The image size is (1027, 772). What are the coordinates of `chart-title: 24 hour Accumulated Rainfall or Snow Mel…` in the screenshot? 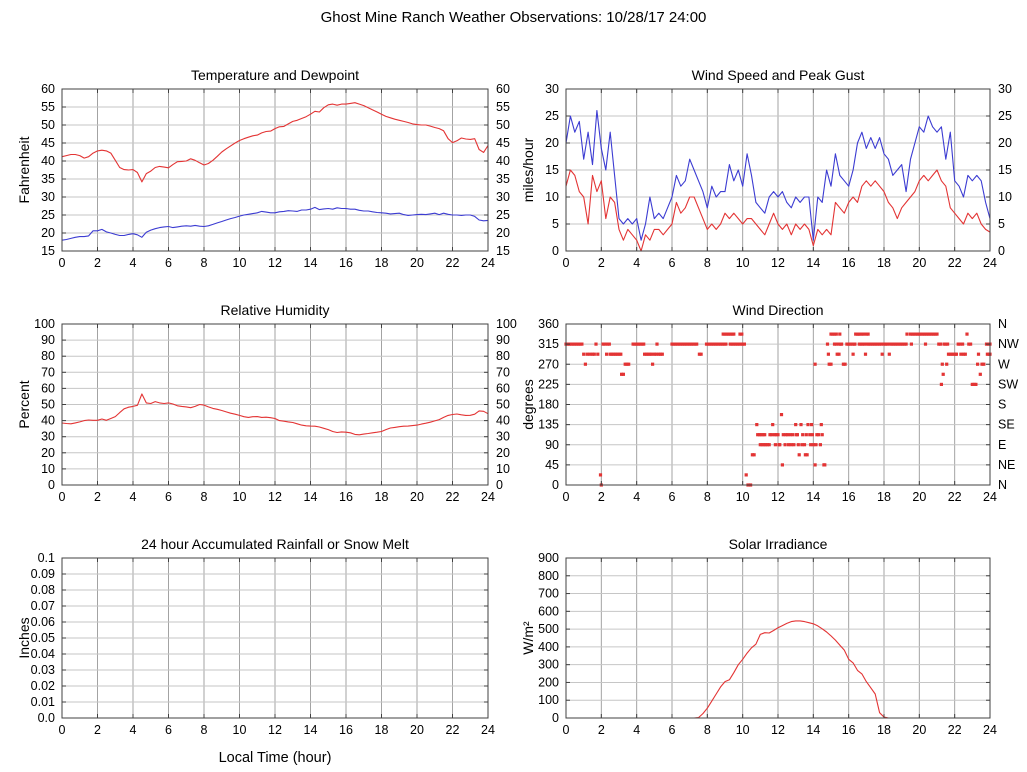 It's located at (275, 544).